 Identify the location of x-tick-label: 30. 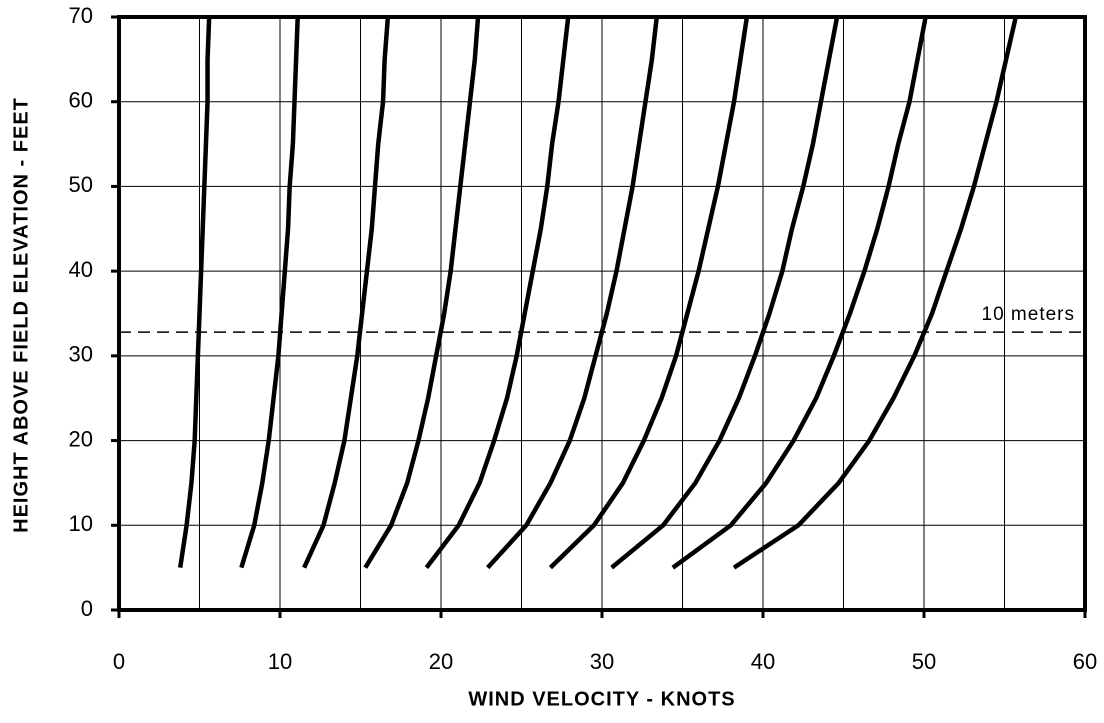
(602, 661).